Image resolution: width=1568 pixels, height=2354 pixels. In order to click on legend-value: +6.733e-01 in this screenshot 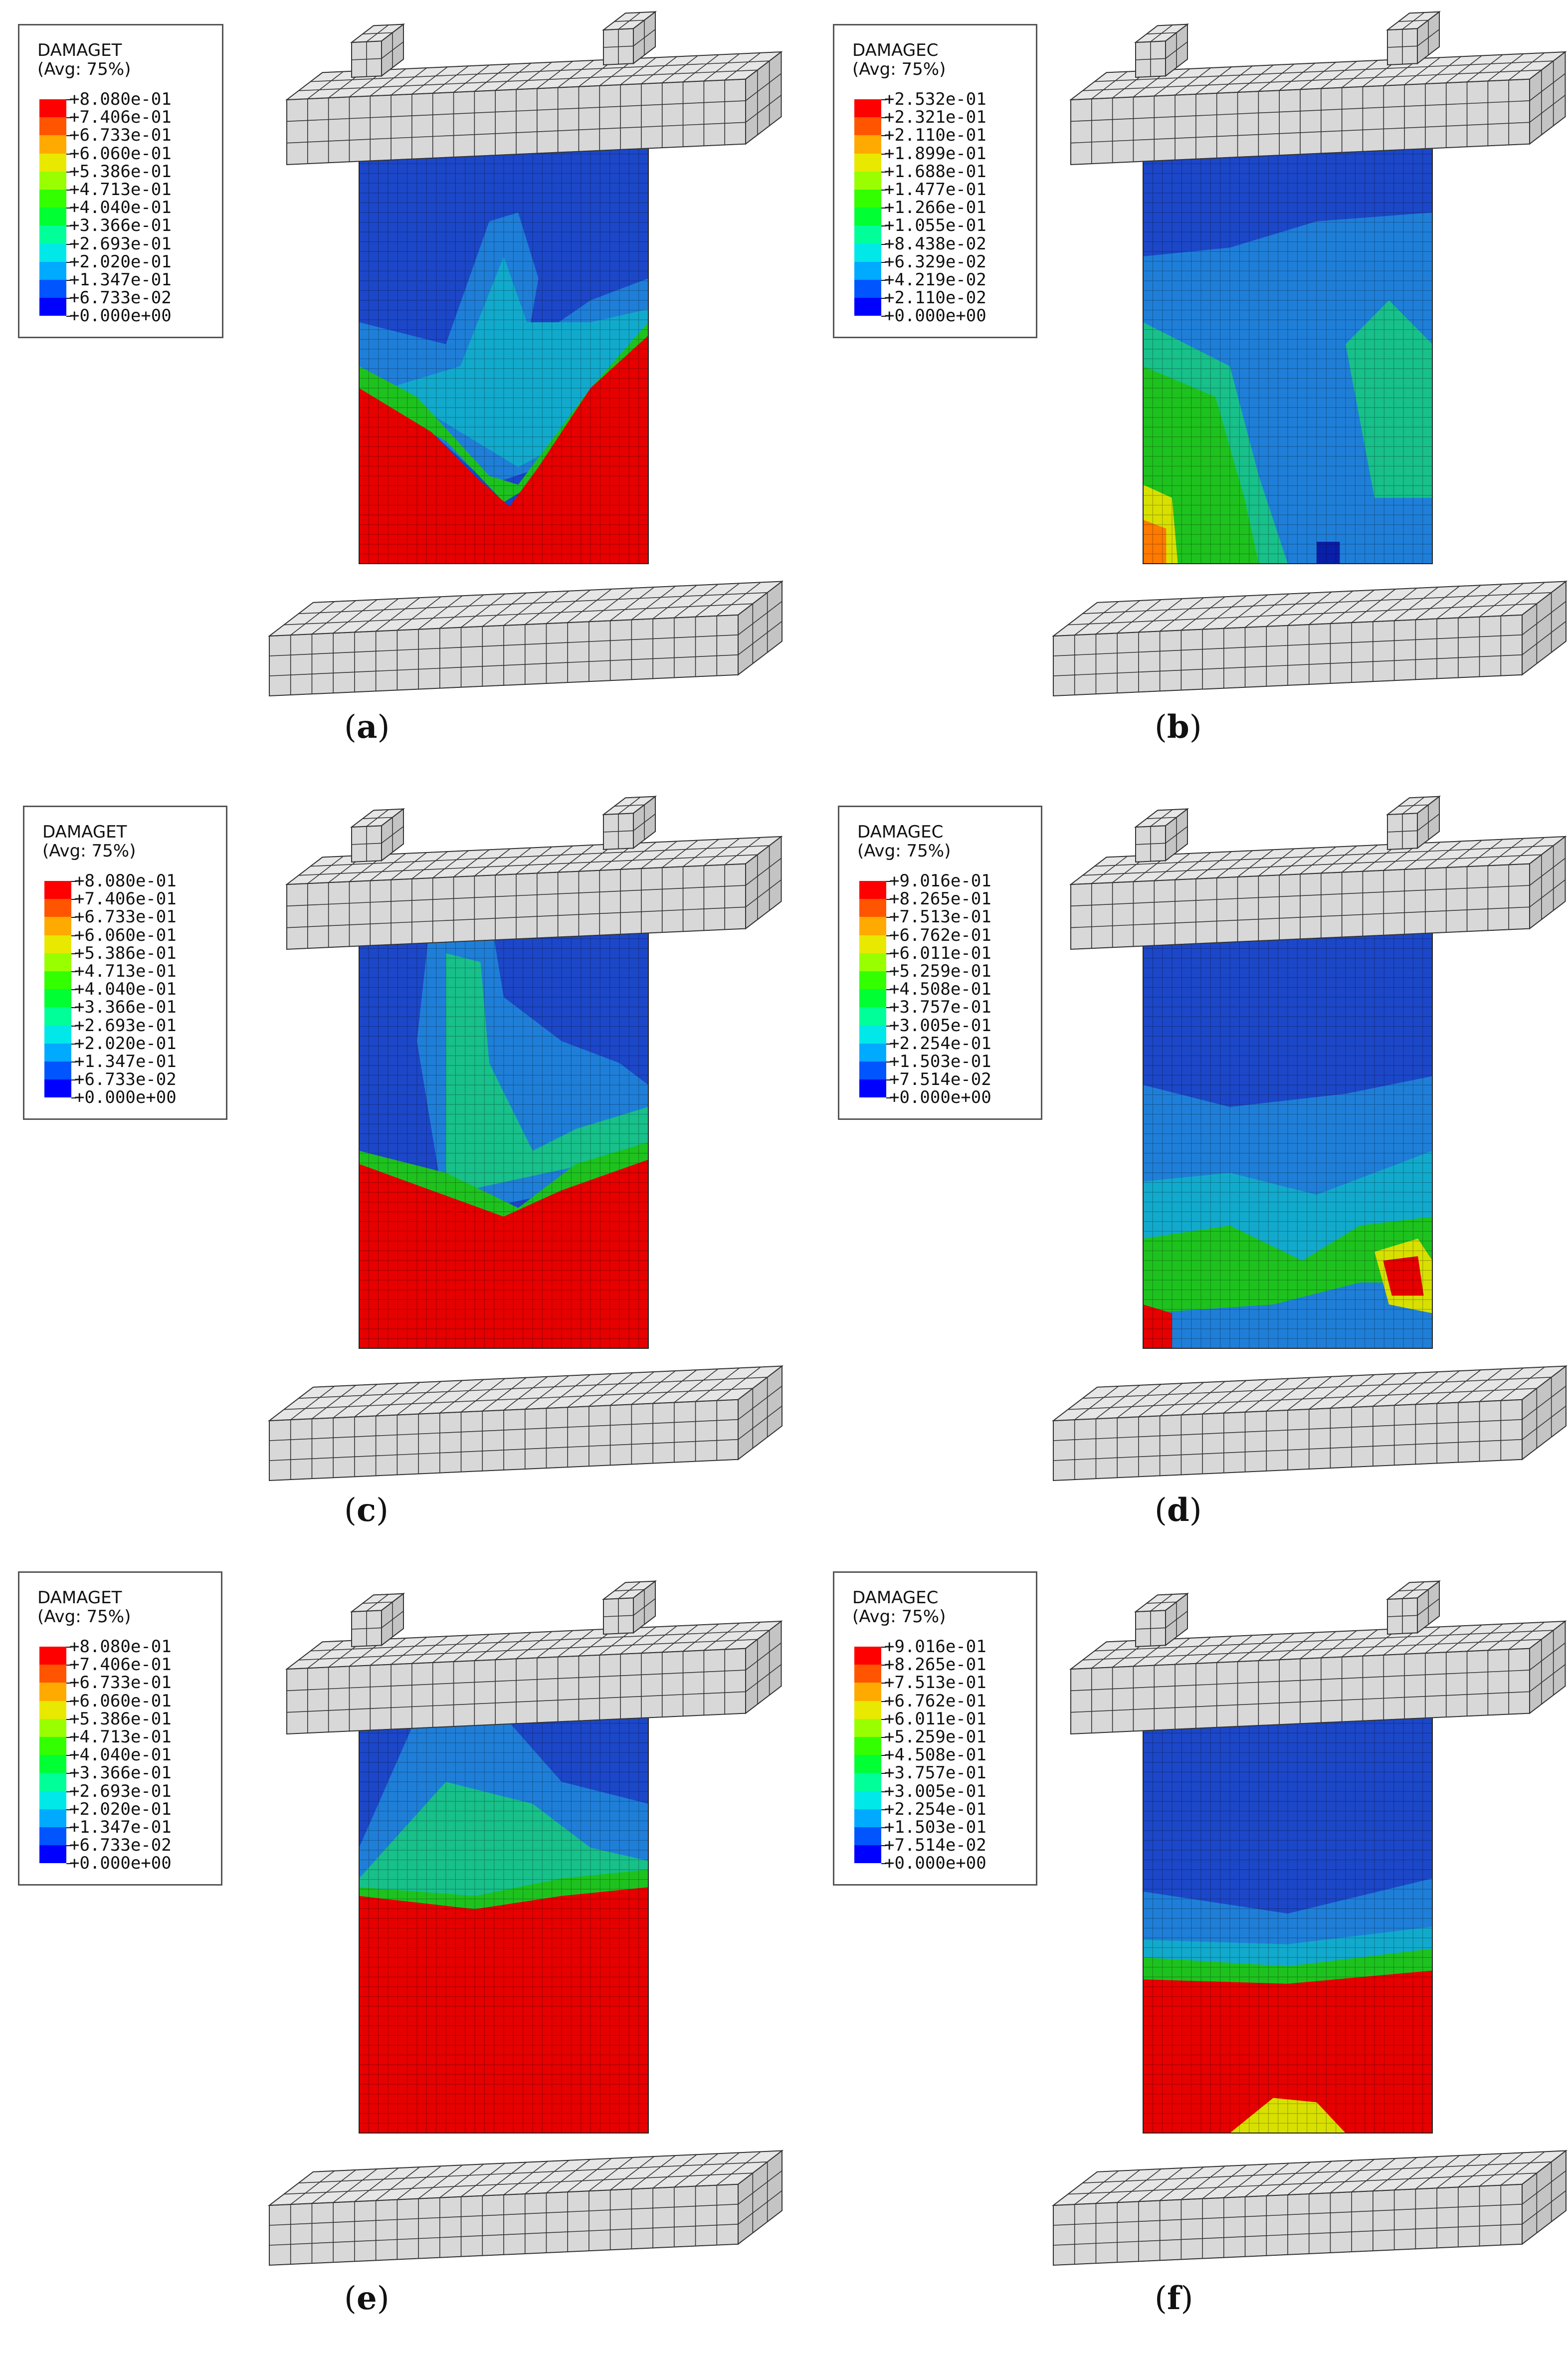, I will do `click(121, 135)`.